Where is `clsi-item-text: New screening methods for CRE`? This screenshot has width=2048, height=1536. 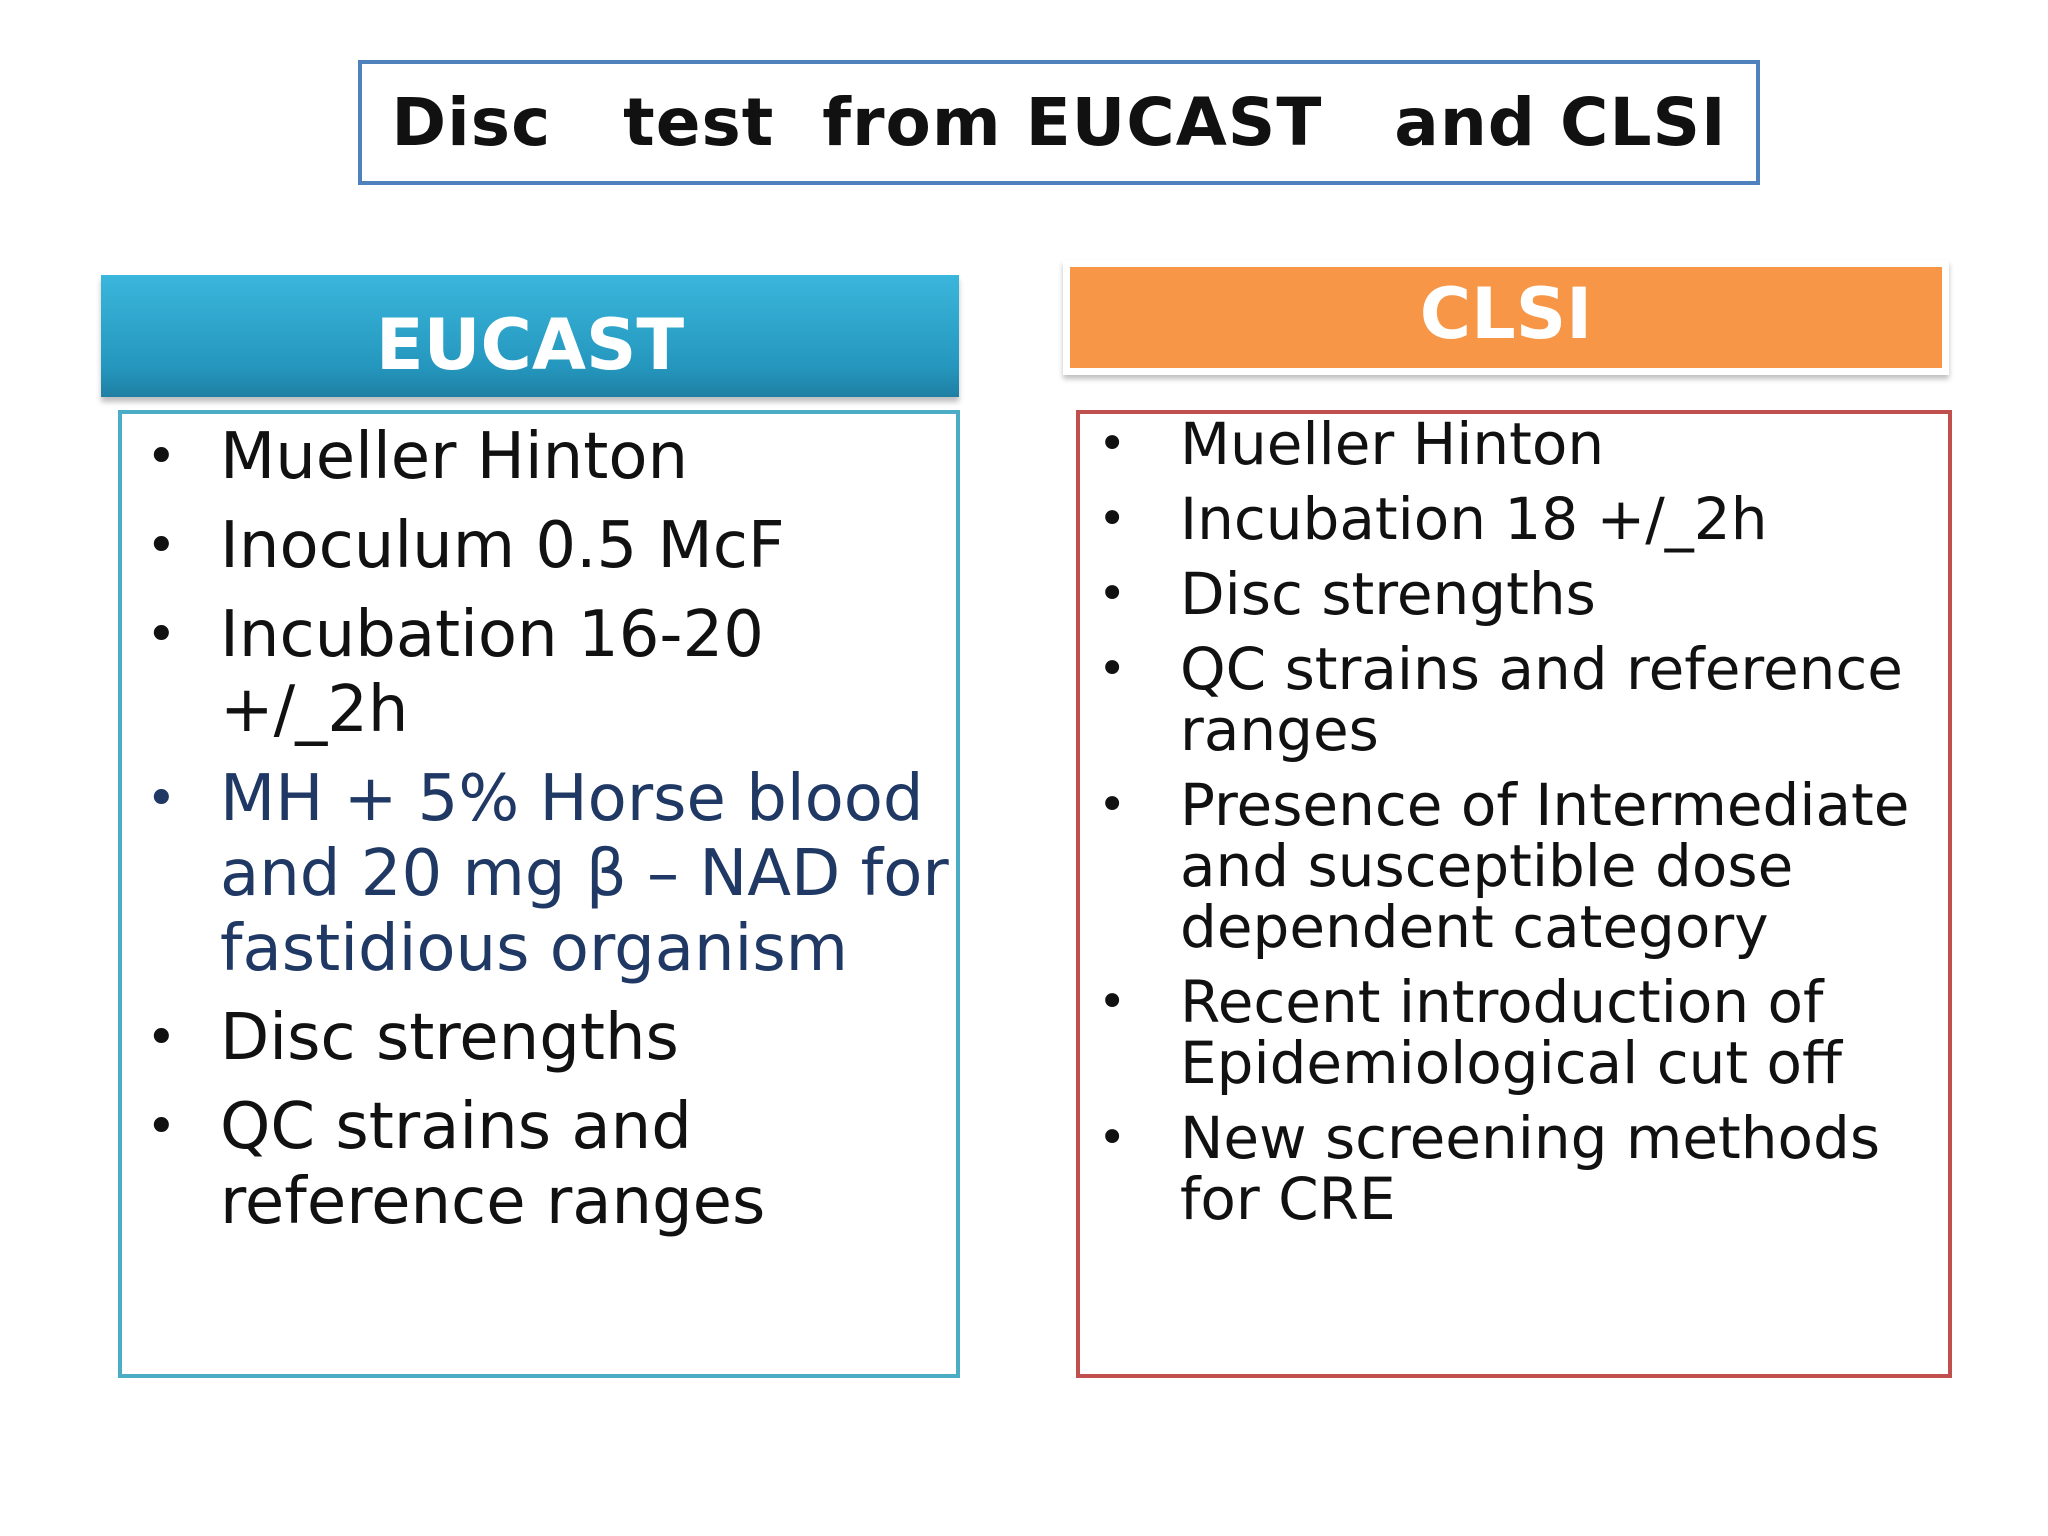 clsi-item-text: New screening methods for CRE is located at coordinates (1530, 1168).